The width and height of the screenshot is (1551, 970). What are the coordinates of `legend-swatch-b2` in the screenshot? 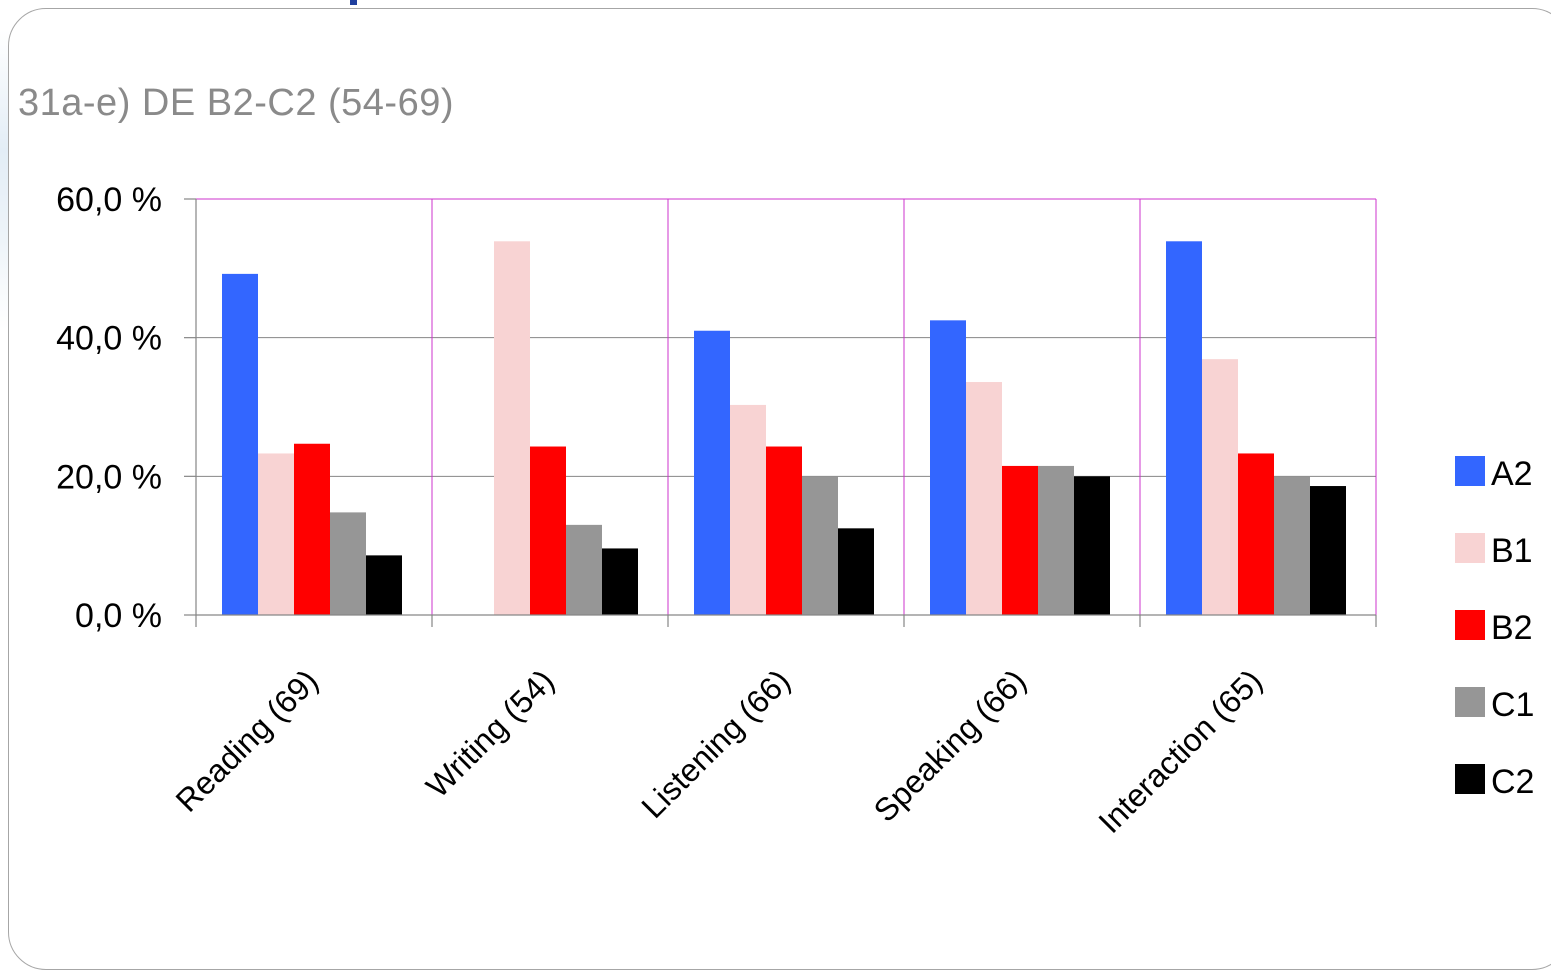 It's located at (1470, 625).